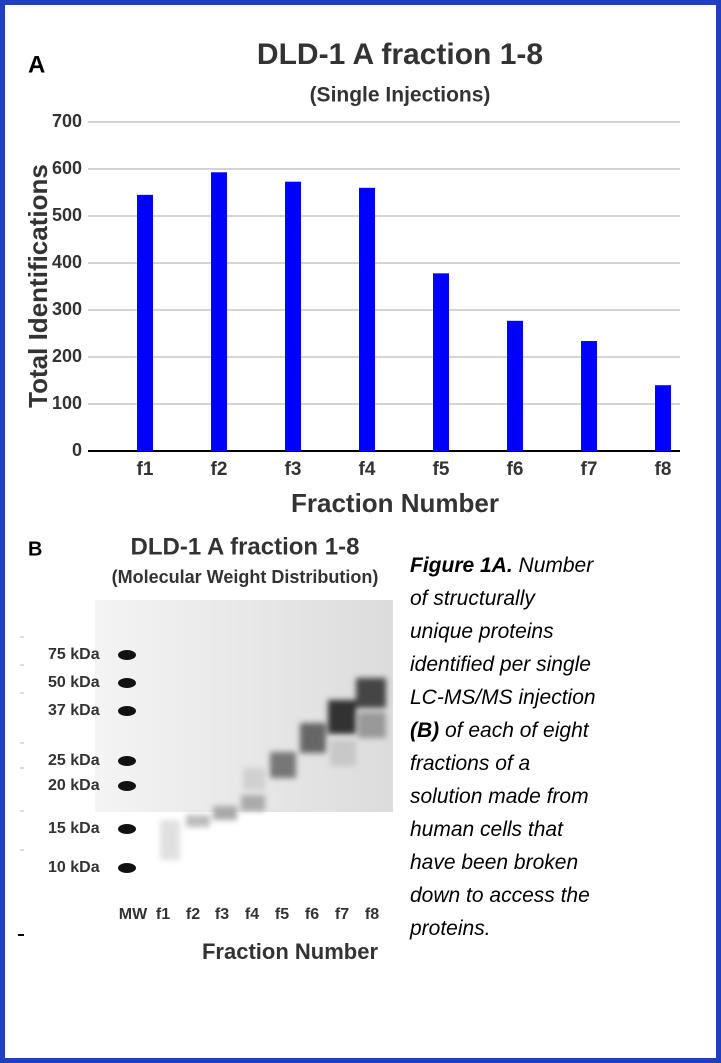  Describe the element at coordinates (293, 469) in the screenshot. I see `x-tick-label: f3` at that location.